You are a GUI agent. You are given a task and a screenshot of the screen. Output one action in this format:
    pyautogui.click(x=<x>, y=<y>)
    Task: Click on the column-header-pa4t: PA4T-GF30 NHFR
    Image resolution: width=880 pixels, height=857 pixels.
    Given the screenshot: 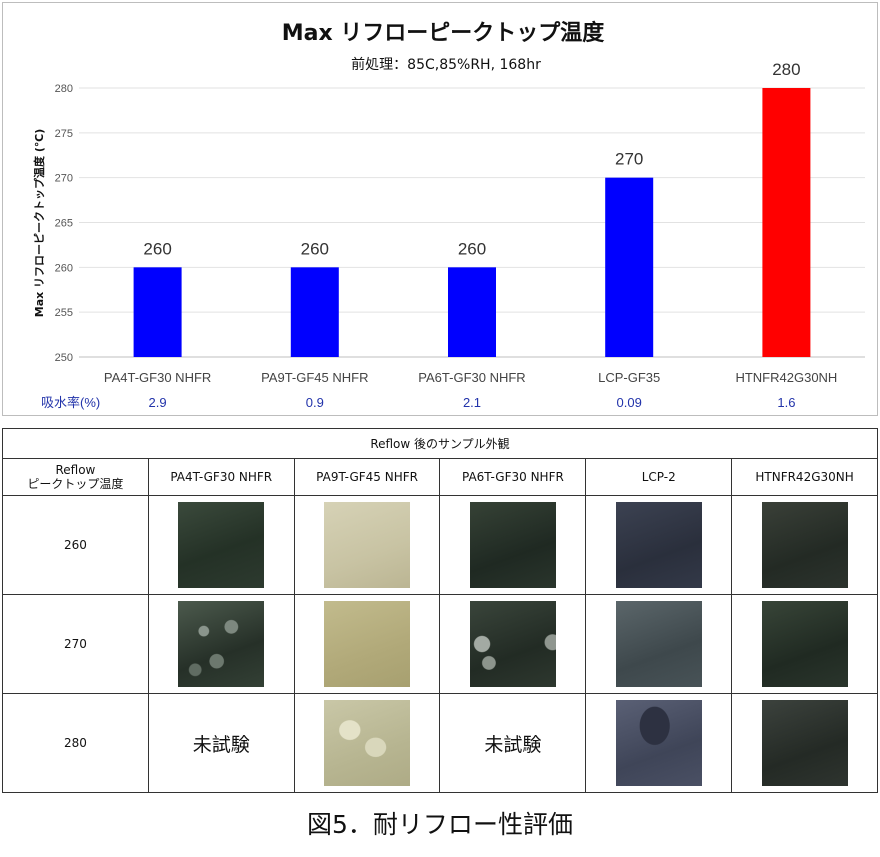 What is the action you would take?
    pyautogui.click(x=221, y=477)
    